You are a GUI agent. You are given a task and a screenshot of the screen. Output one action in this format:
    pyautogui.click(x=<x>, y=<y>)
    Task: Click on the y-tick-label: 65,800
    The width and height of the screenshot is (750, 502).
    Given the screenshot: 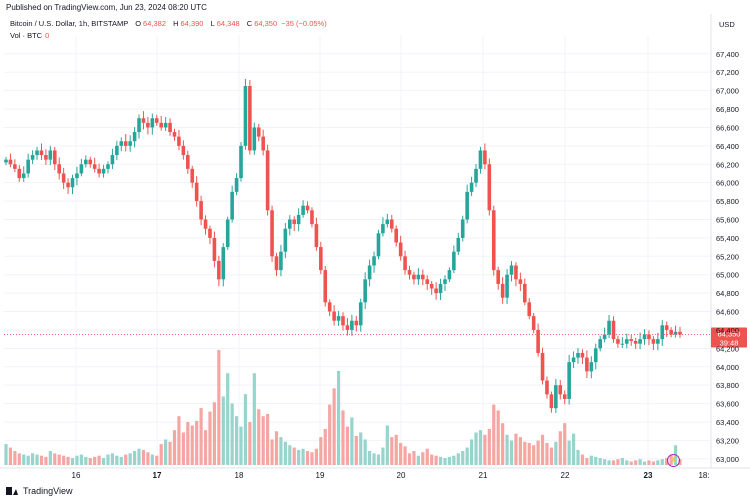 What is the action you would take?
    pyautogui.click(x=727, y=201)
    